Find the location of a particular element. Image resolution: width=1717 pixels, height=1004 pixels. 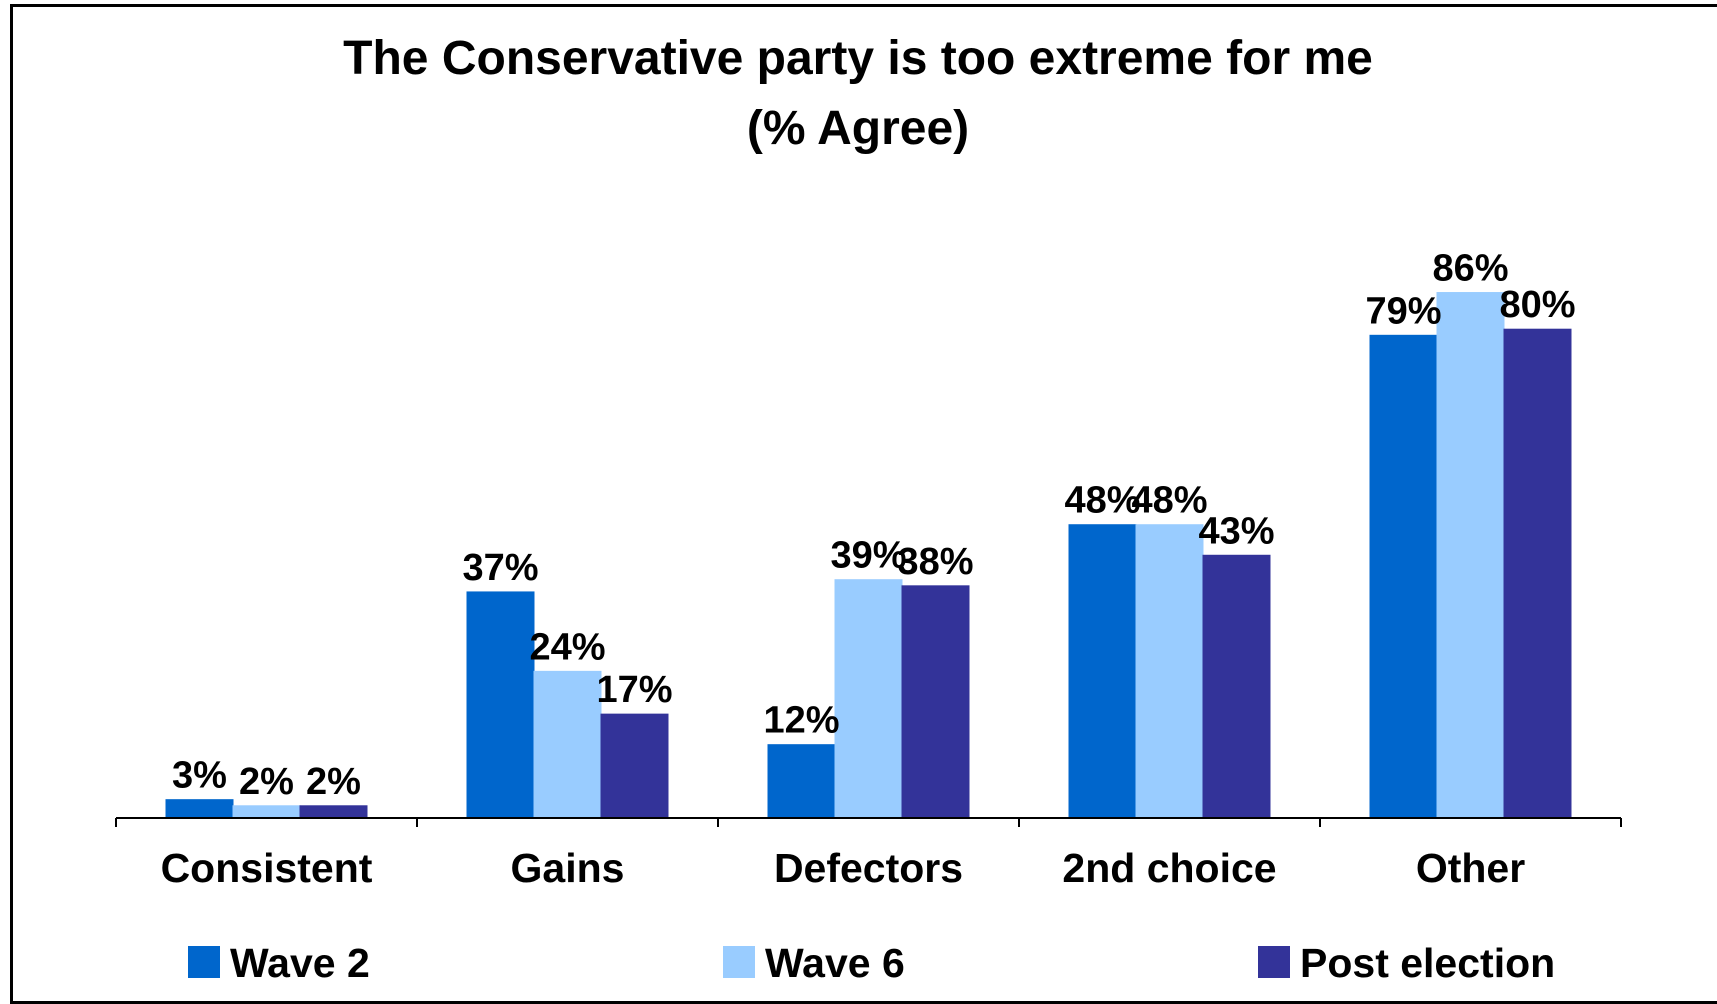

data-label: 80% is located at coordinates (1537, 305).